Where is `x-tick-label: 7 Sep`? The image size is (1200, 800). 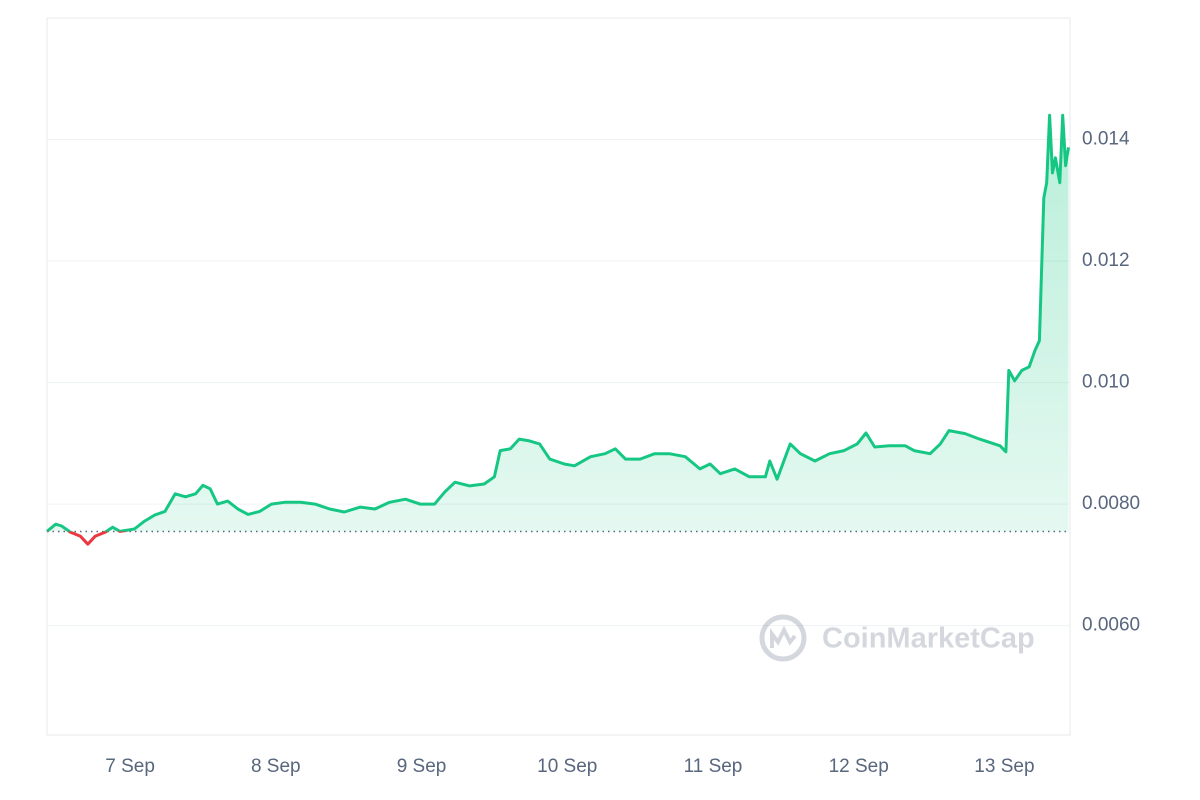
x-tick-label: 7 Sep is located at coordinates (130, 766).